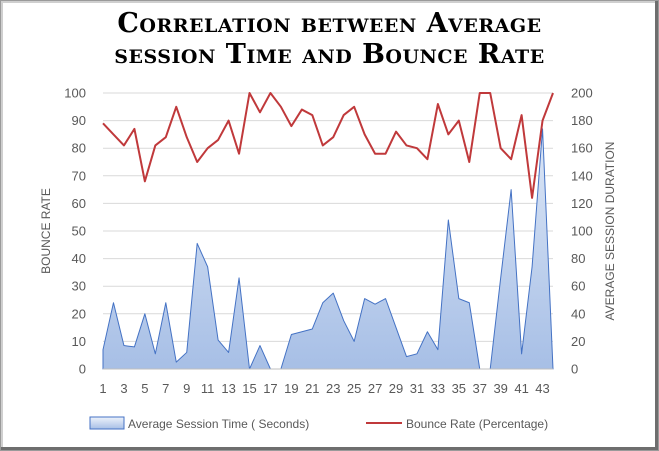  What do you see at coordinates (477, 424) in the screenshot?
I see `legend-label-line: Bounce Rate (Percentage)` at bounding box center [477, 424].